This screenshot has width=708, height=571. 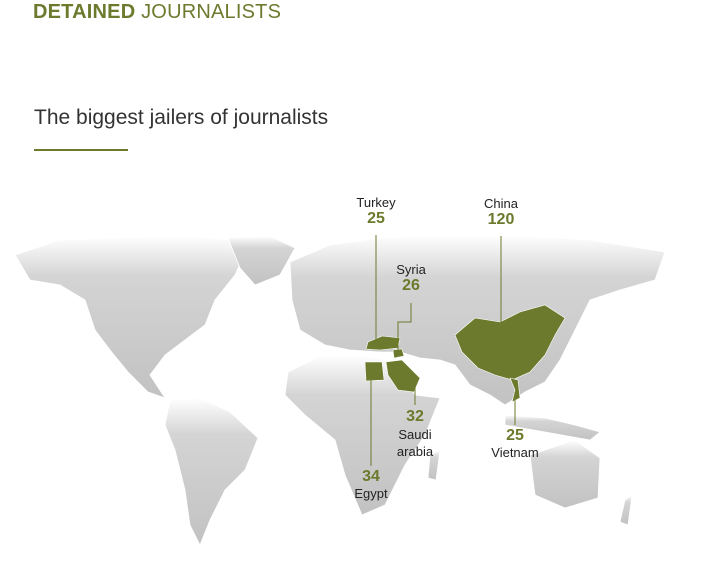 What do you see at coordinates (132, 317) in the screenshot?
I see `north-america` at bounding box center [132, 317].